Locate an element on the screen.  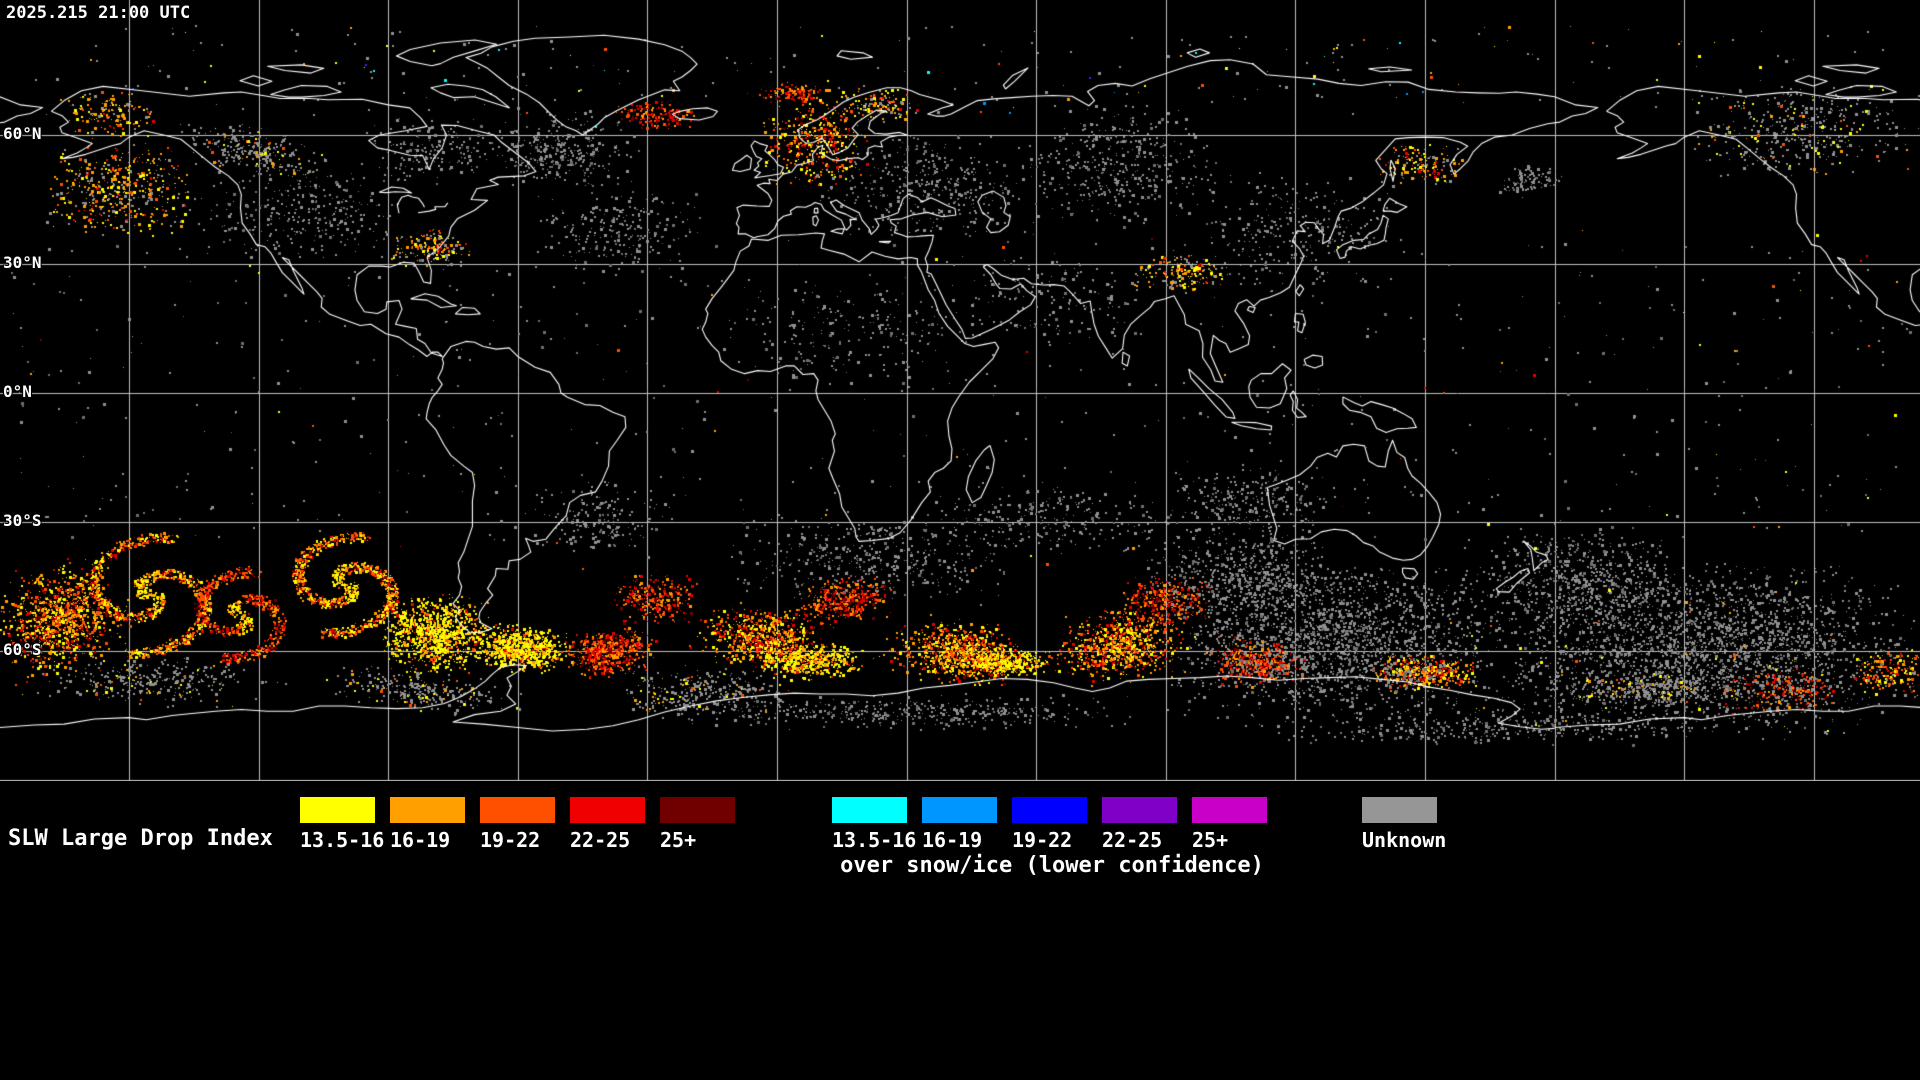
legend-warm-label: 16-19 is located at coordinates (420, 840).